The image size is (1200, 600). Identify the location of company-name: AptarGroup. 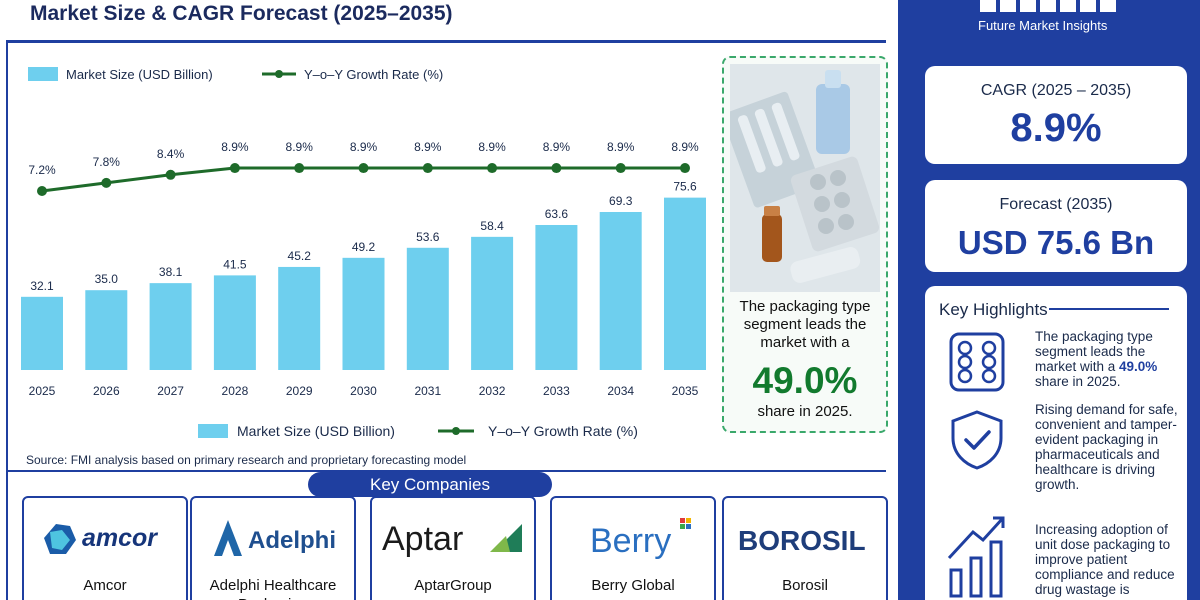
(453, 585).